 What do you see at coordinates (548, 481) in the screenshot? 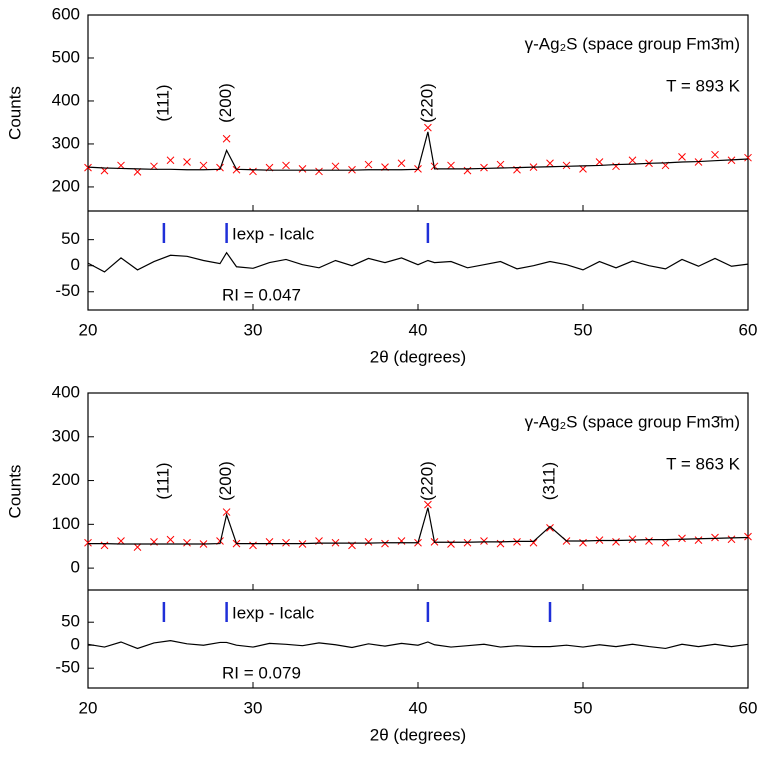
I see `reflection-label: (311)` at bounding box center [548, 481].